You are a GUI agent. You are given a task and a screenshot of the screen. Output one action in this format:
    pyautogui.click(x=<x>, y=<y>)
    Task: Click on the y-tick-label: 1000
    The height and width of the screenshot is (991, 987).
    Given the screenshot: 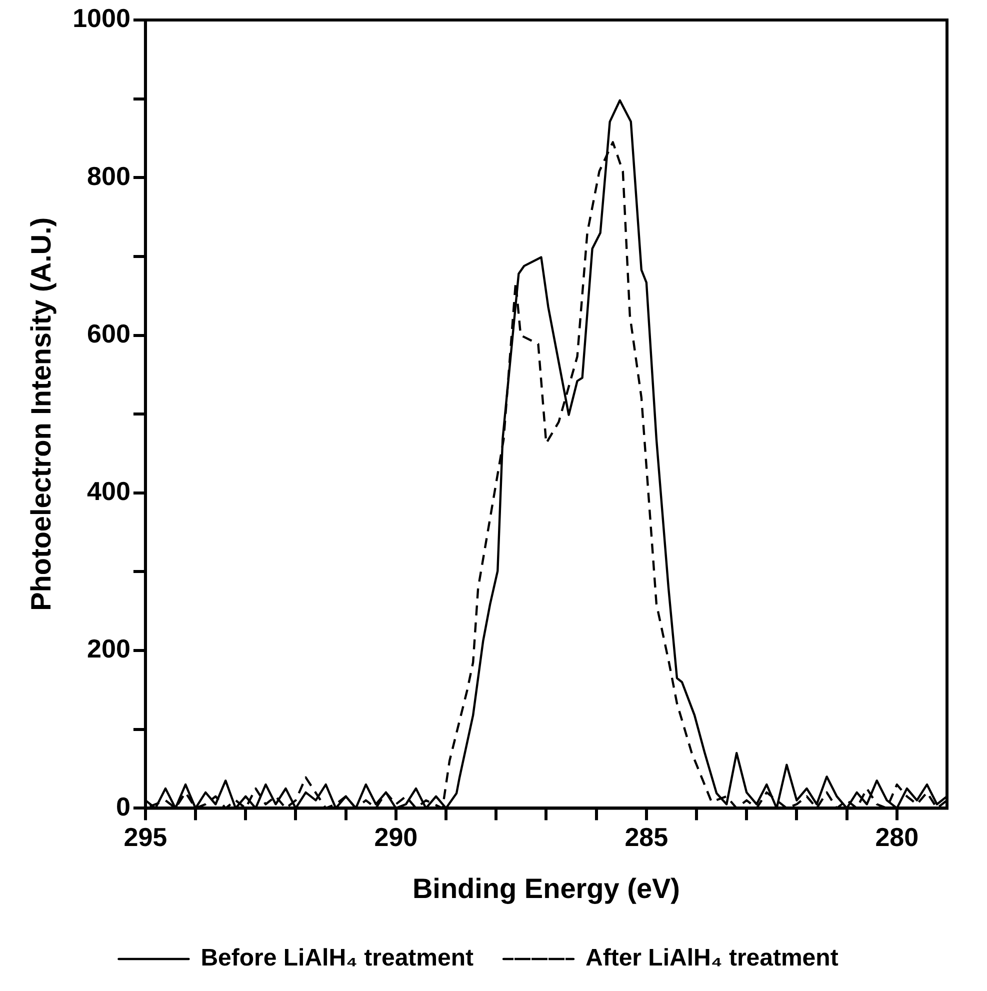 What is the action you would take?
    pyautogui.click(x=101, y=18)
    